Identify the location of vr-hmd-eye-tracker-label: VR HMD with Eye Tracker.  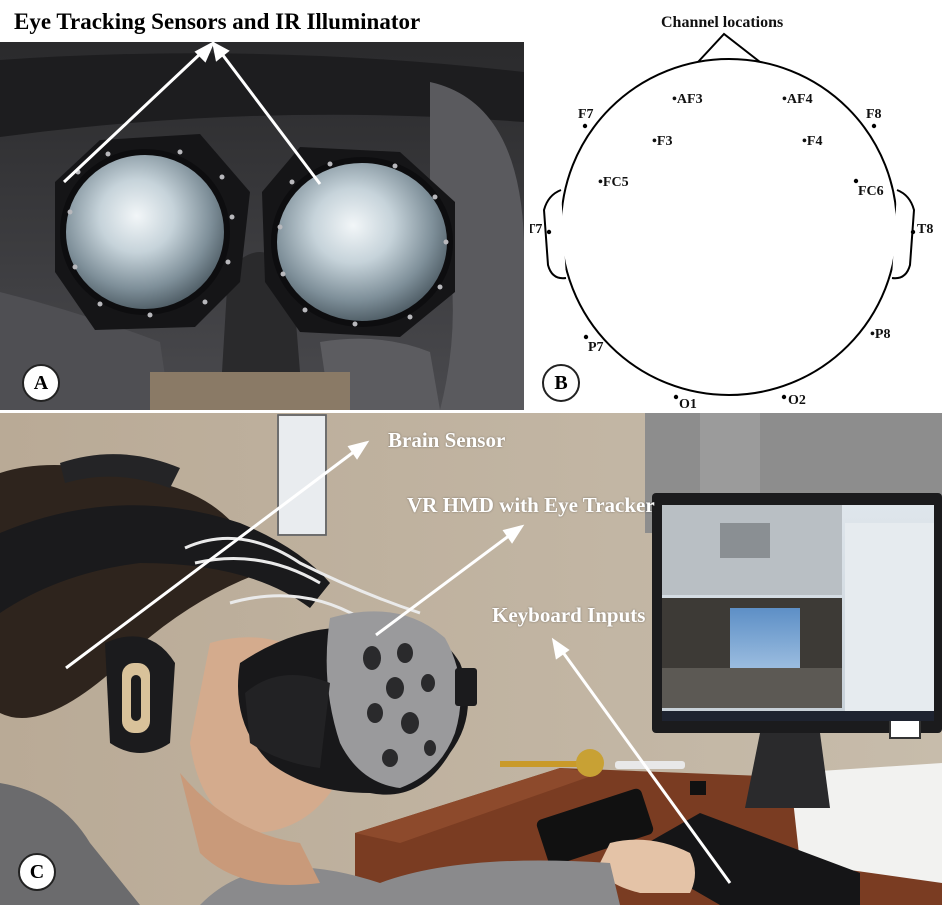
(531, 505).